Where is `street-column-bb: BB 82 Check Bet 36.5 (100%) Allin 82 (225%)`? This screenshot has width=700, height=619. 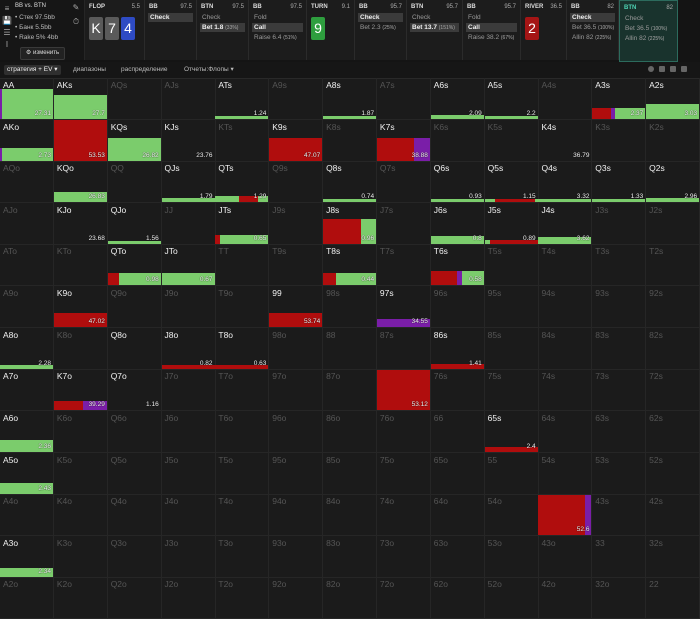 street-column-bb: BB 82 Check Bet 36.5 (100%) Allin 82 (225%) is located at coordinates (593, 30).